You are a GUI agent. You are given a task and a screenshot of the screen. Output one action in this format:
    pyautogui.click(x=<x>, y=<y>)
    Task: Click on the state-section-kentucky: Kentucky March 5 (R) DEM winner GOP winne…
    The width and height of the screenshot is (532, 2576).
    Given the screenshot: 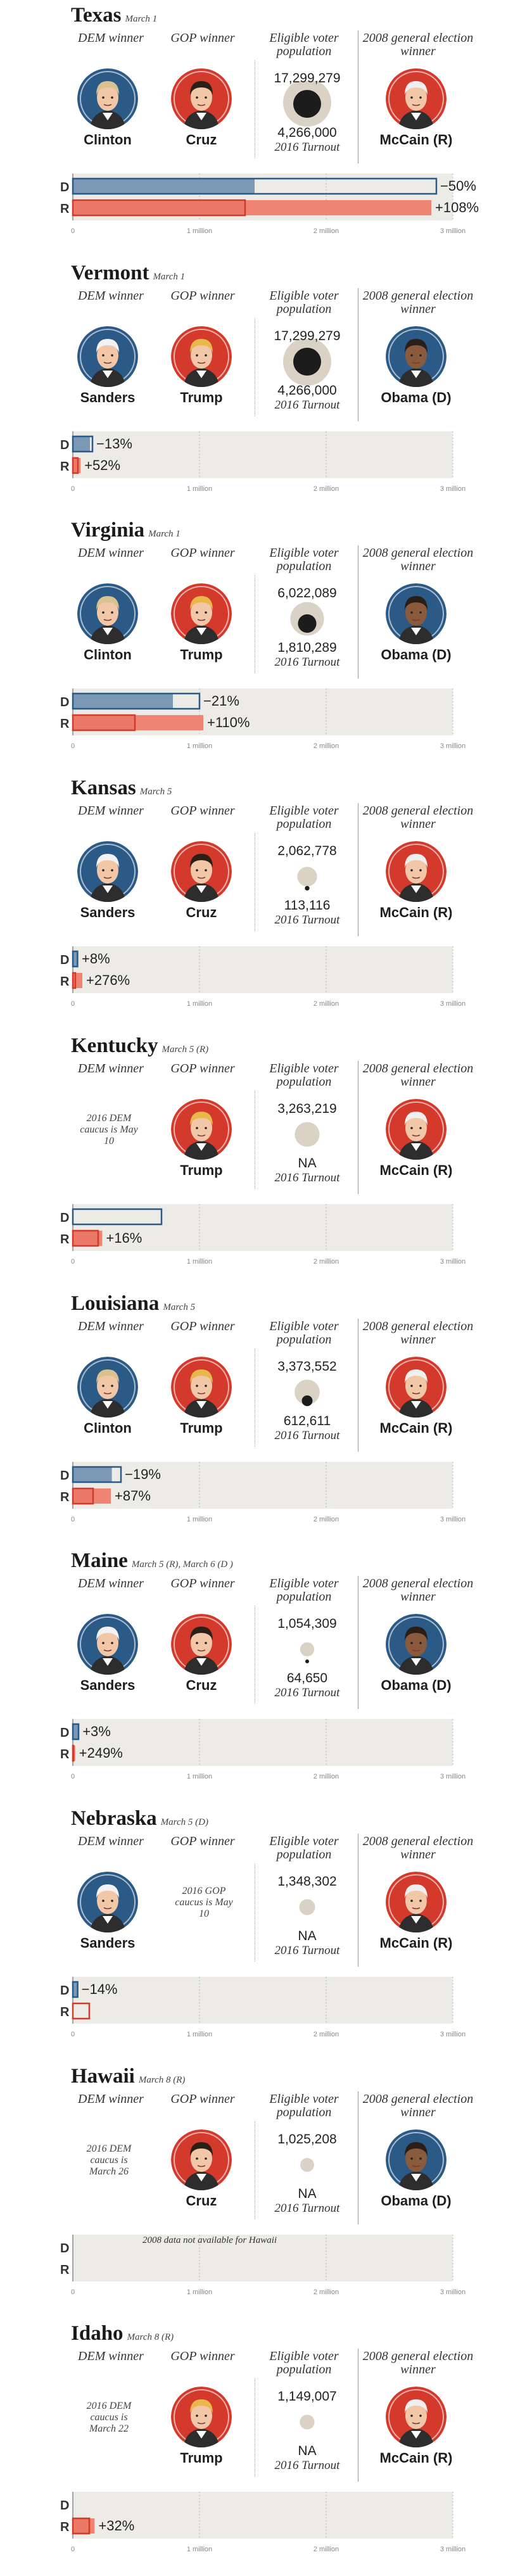 What is the action you would take?
    pyautogui.click(x=266, y=1159)
    